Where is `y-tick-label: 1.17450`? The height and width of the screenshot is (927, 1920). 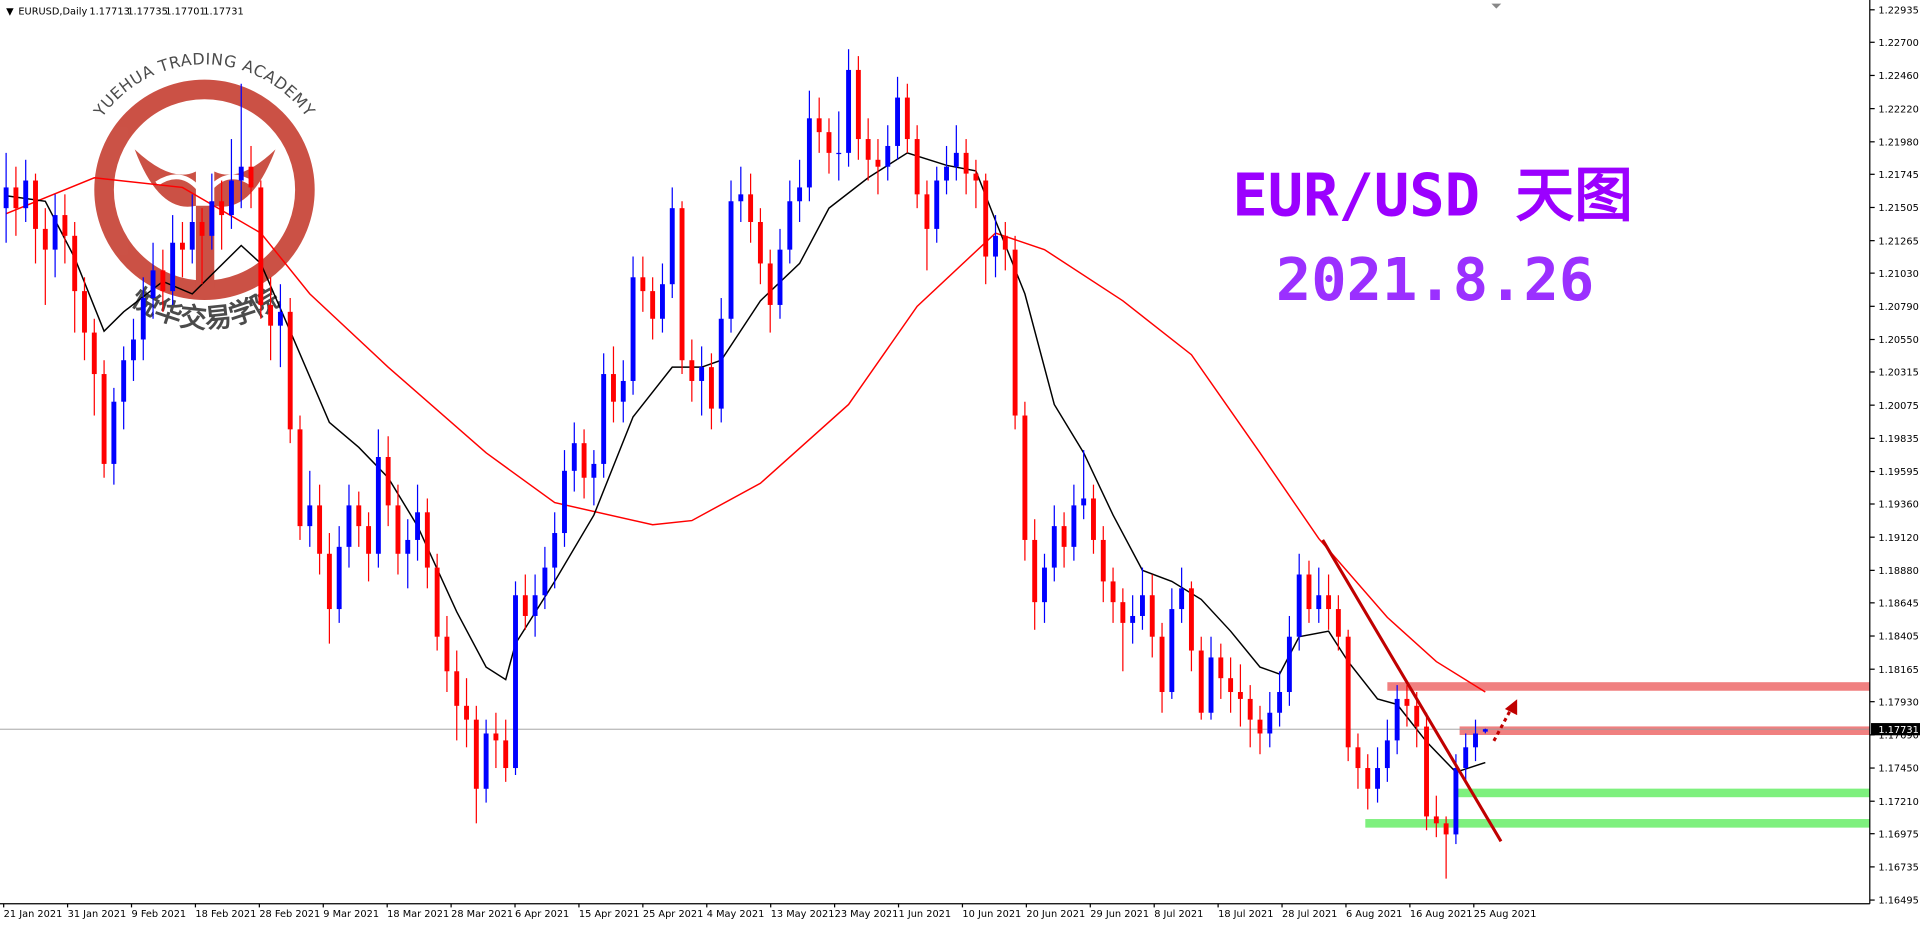
y-tick-label: 1.17450 is located at coordinates (1898, 769).